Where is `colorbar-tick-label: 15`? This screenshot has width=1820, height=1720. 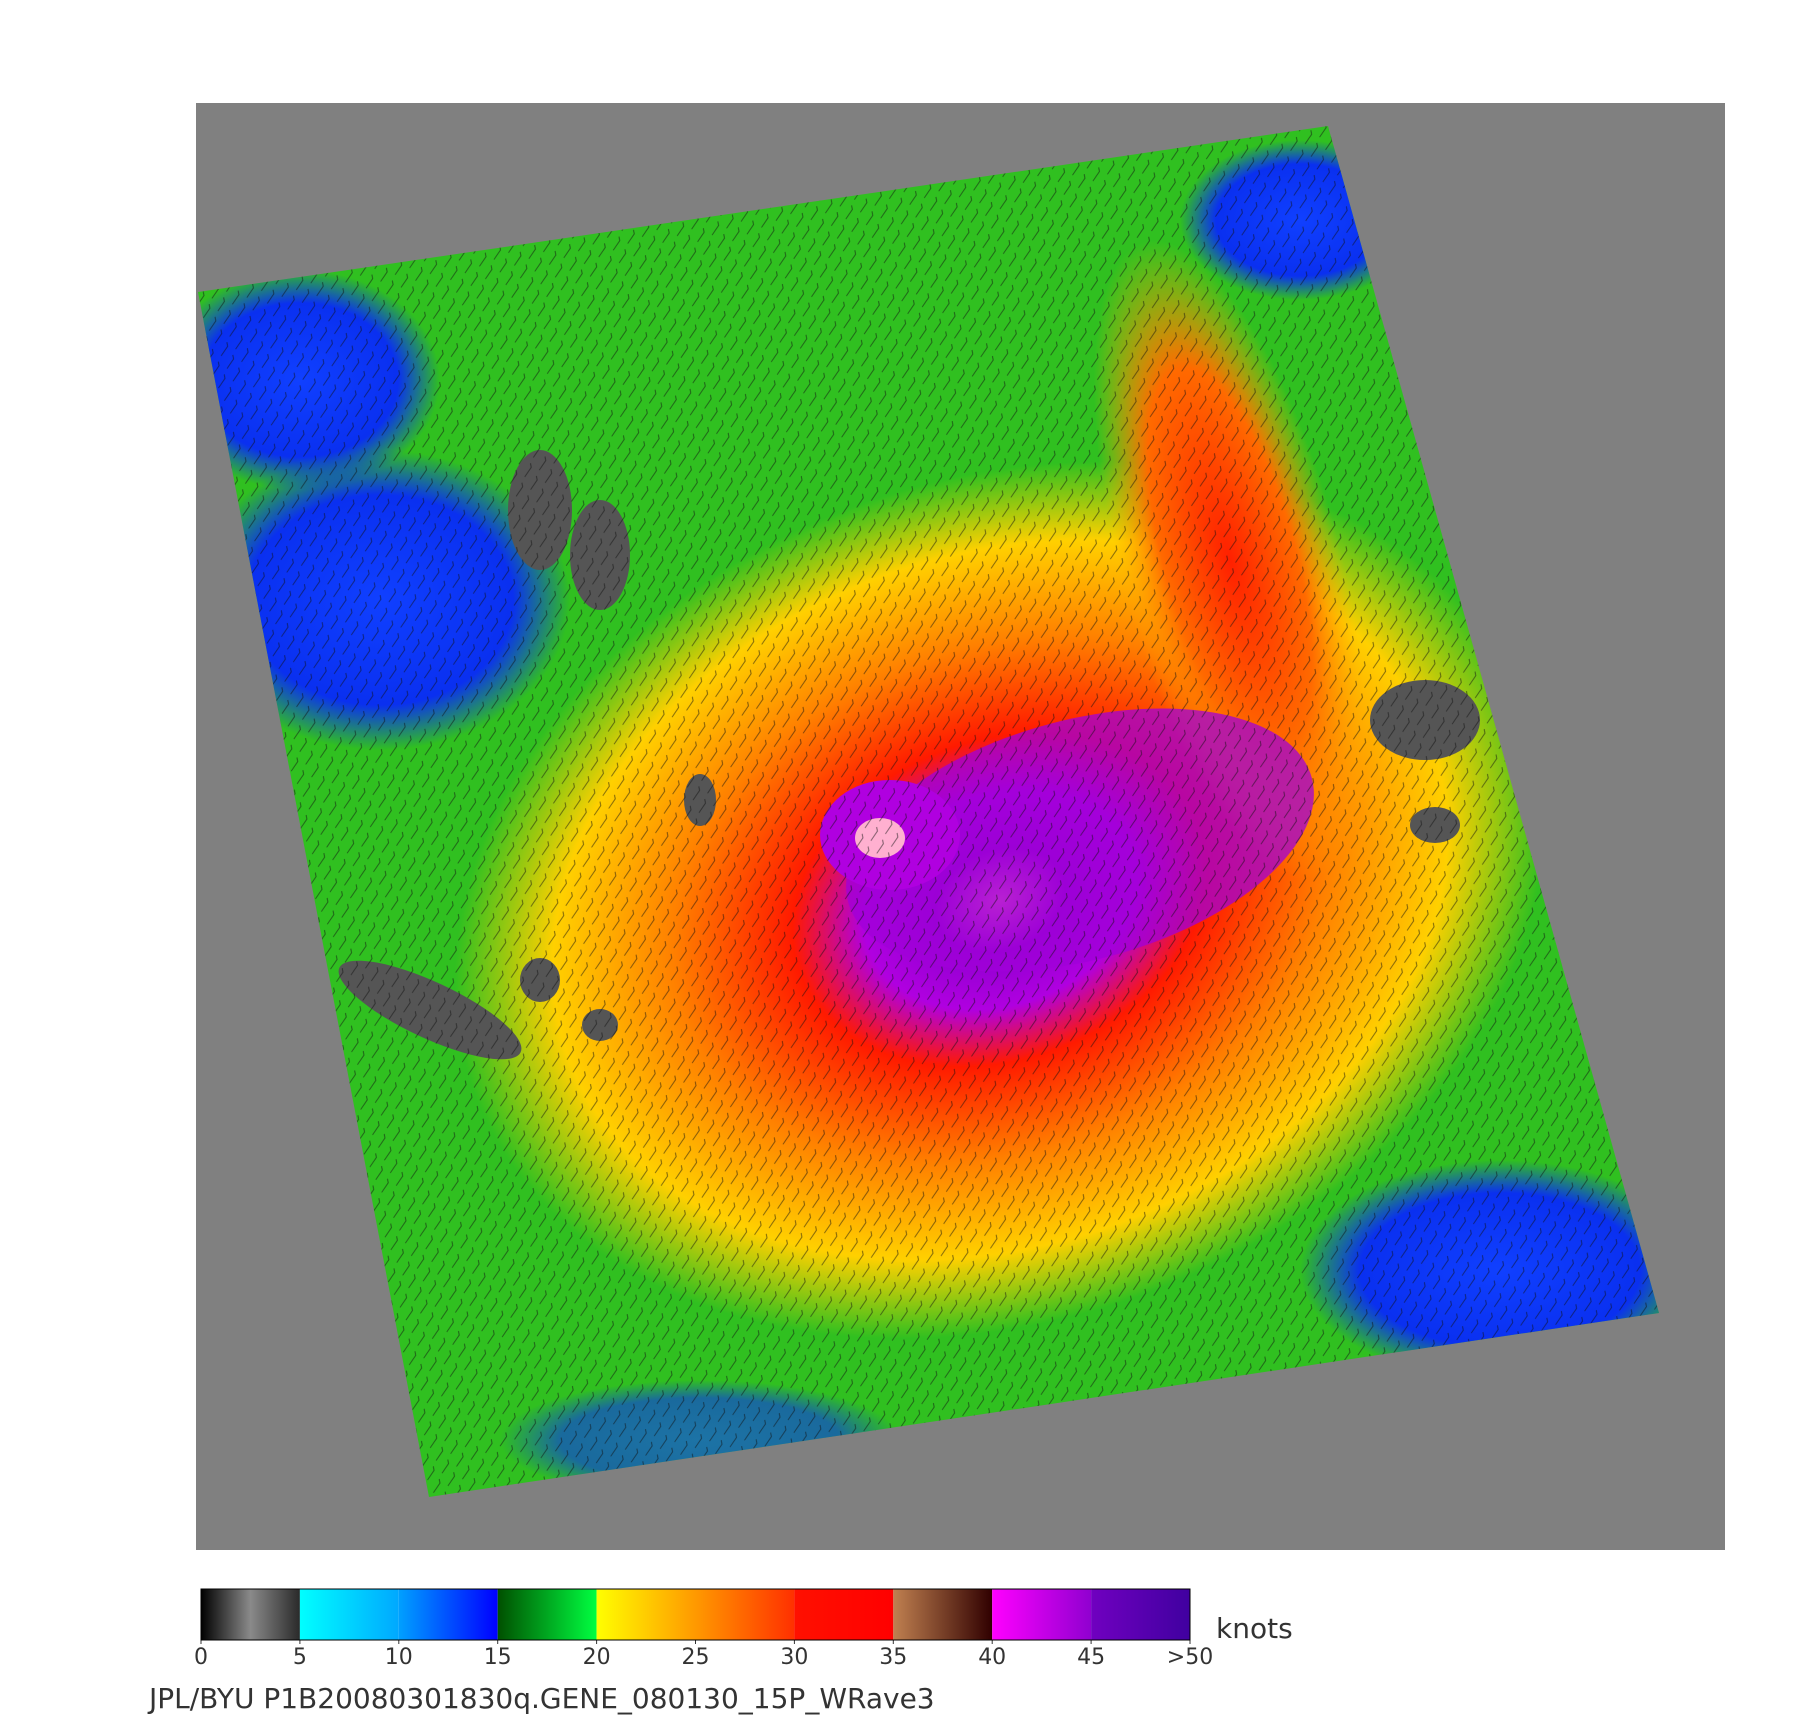
colorbar-tick-label: 15 is located at coordinates (498, 1657).